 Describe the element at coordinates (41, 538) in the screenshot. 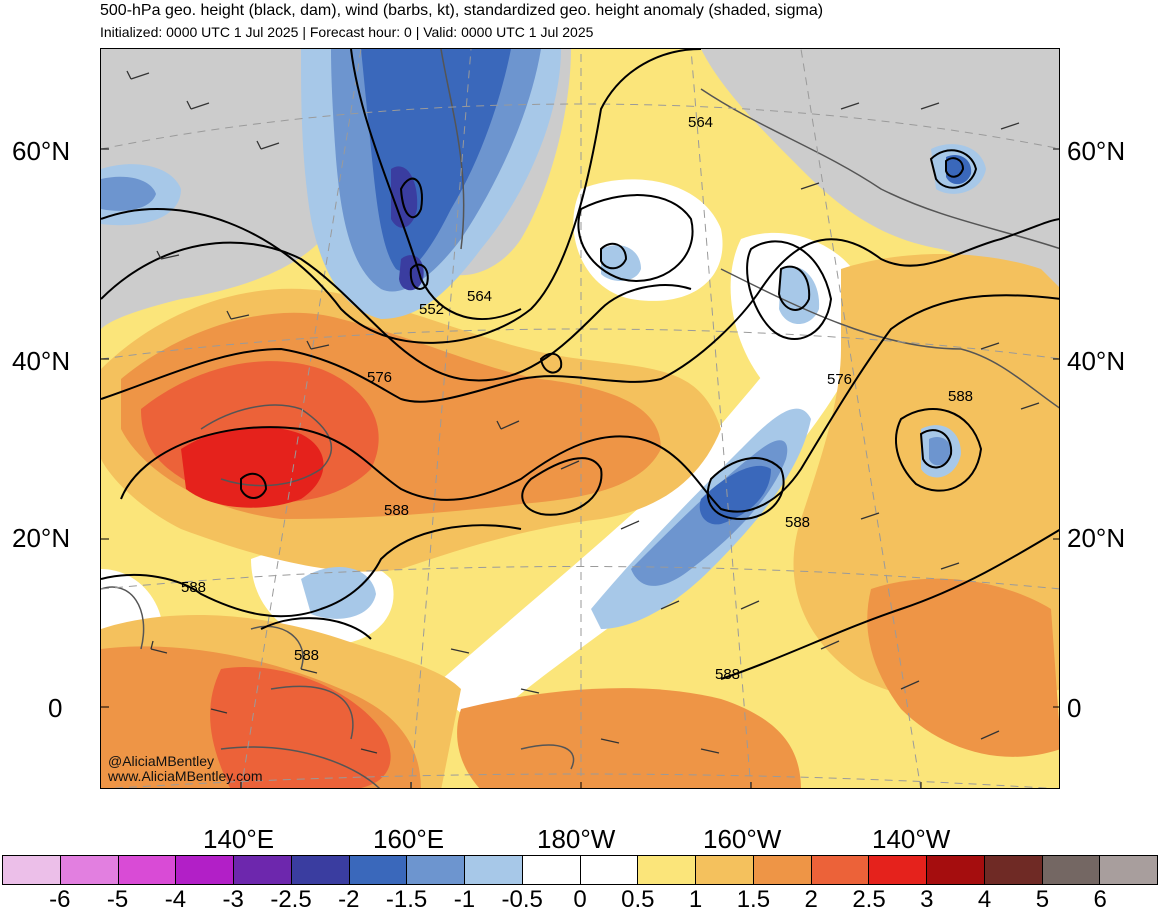

I see `lat-label-left: 20°N` at that location.